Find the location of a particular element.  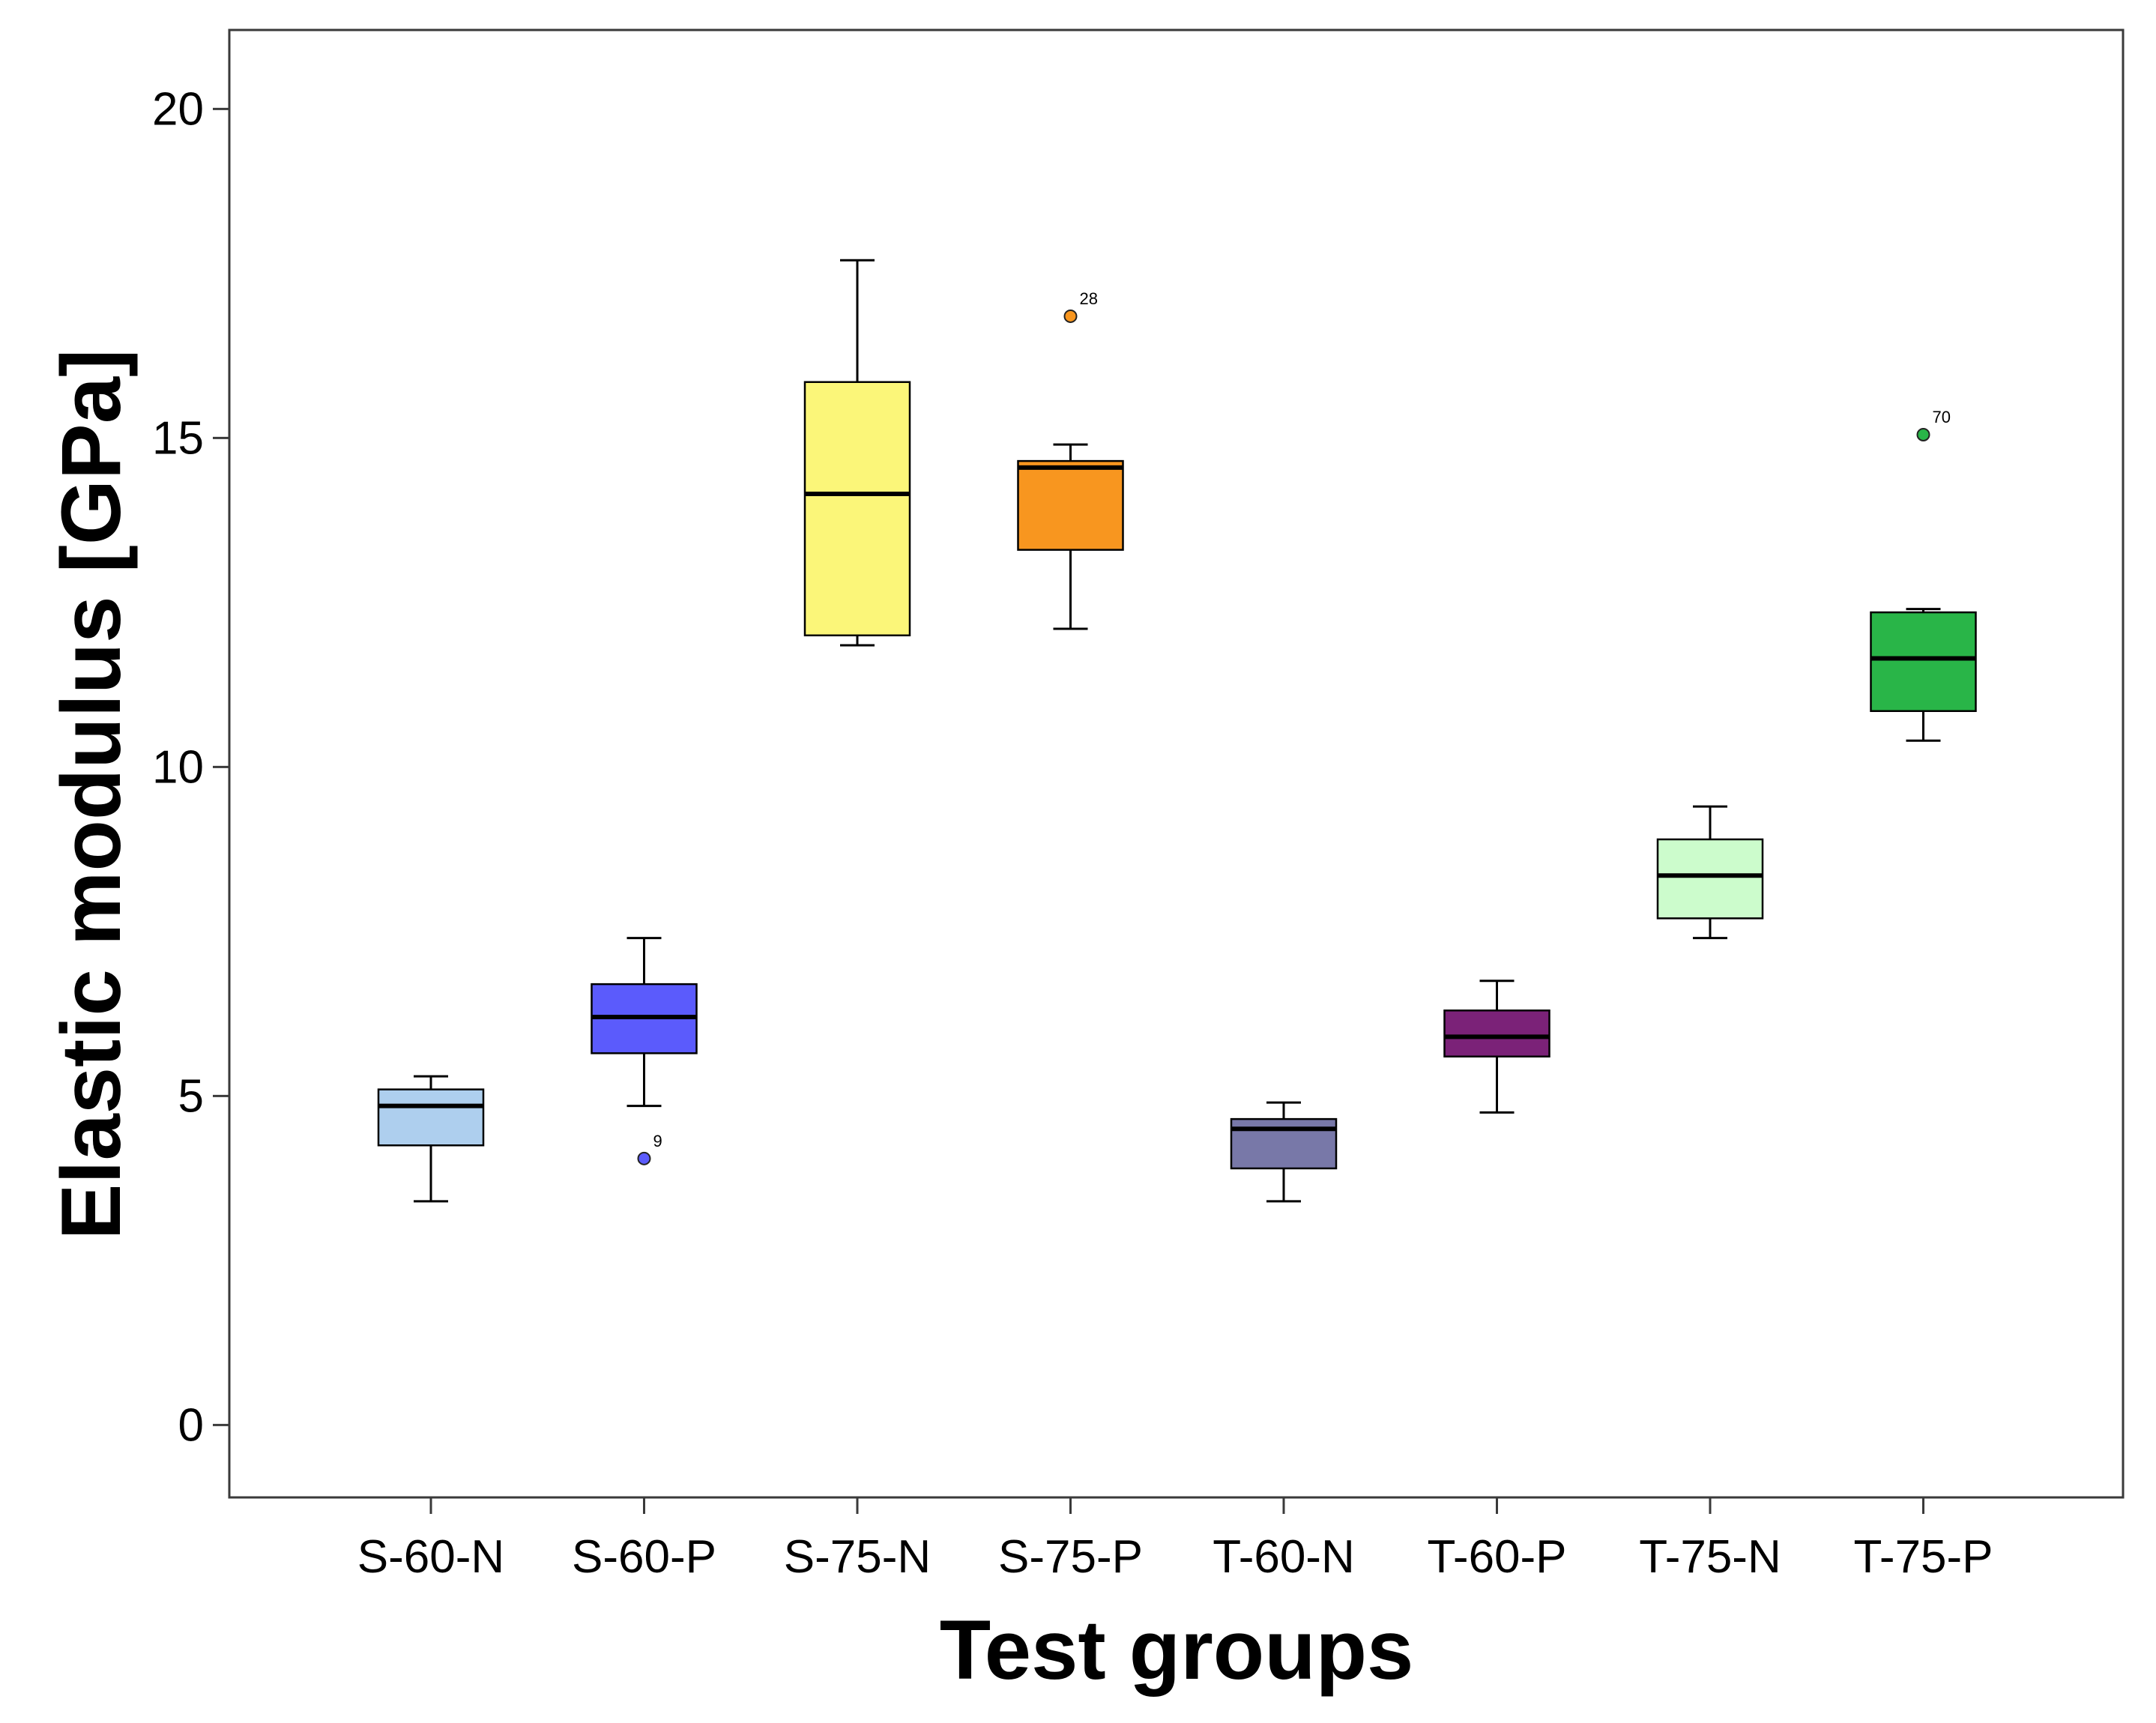

box-S-60-N is located at coordinates (431, 1139).